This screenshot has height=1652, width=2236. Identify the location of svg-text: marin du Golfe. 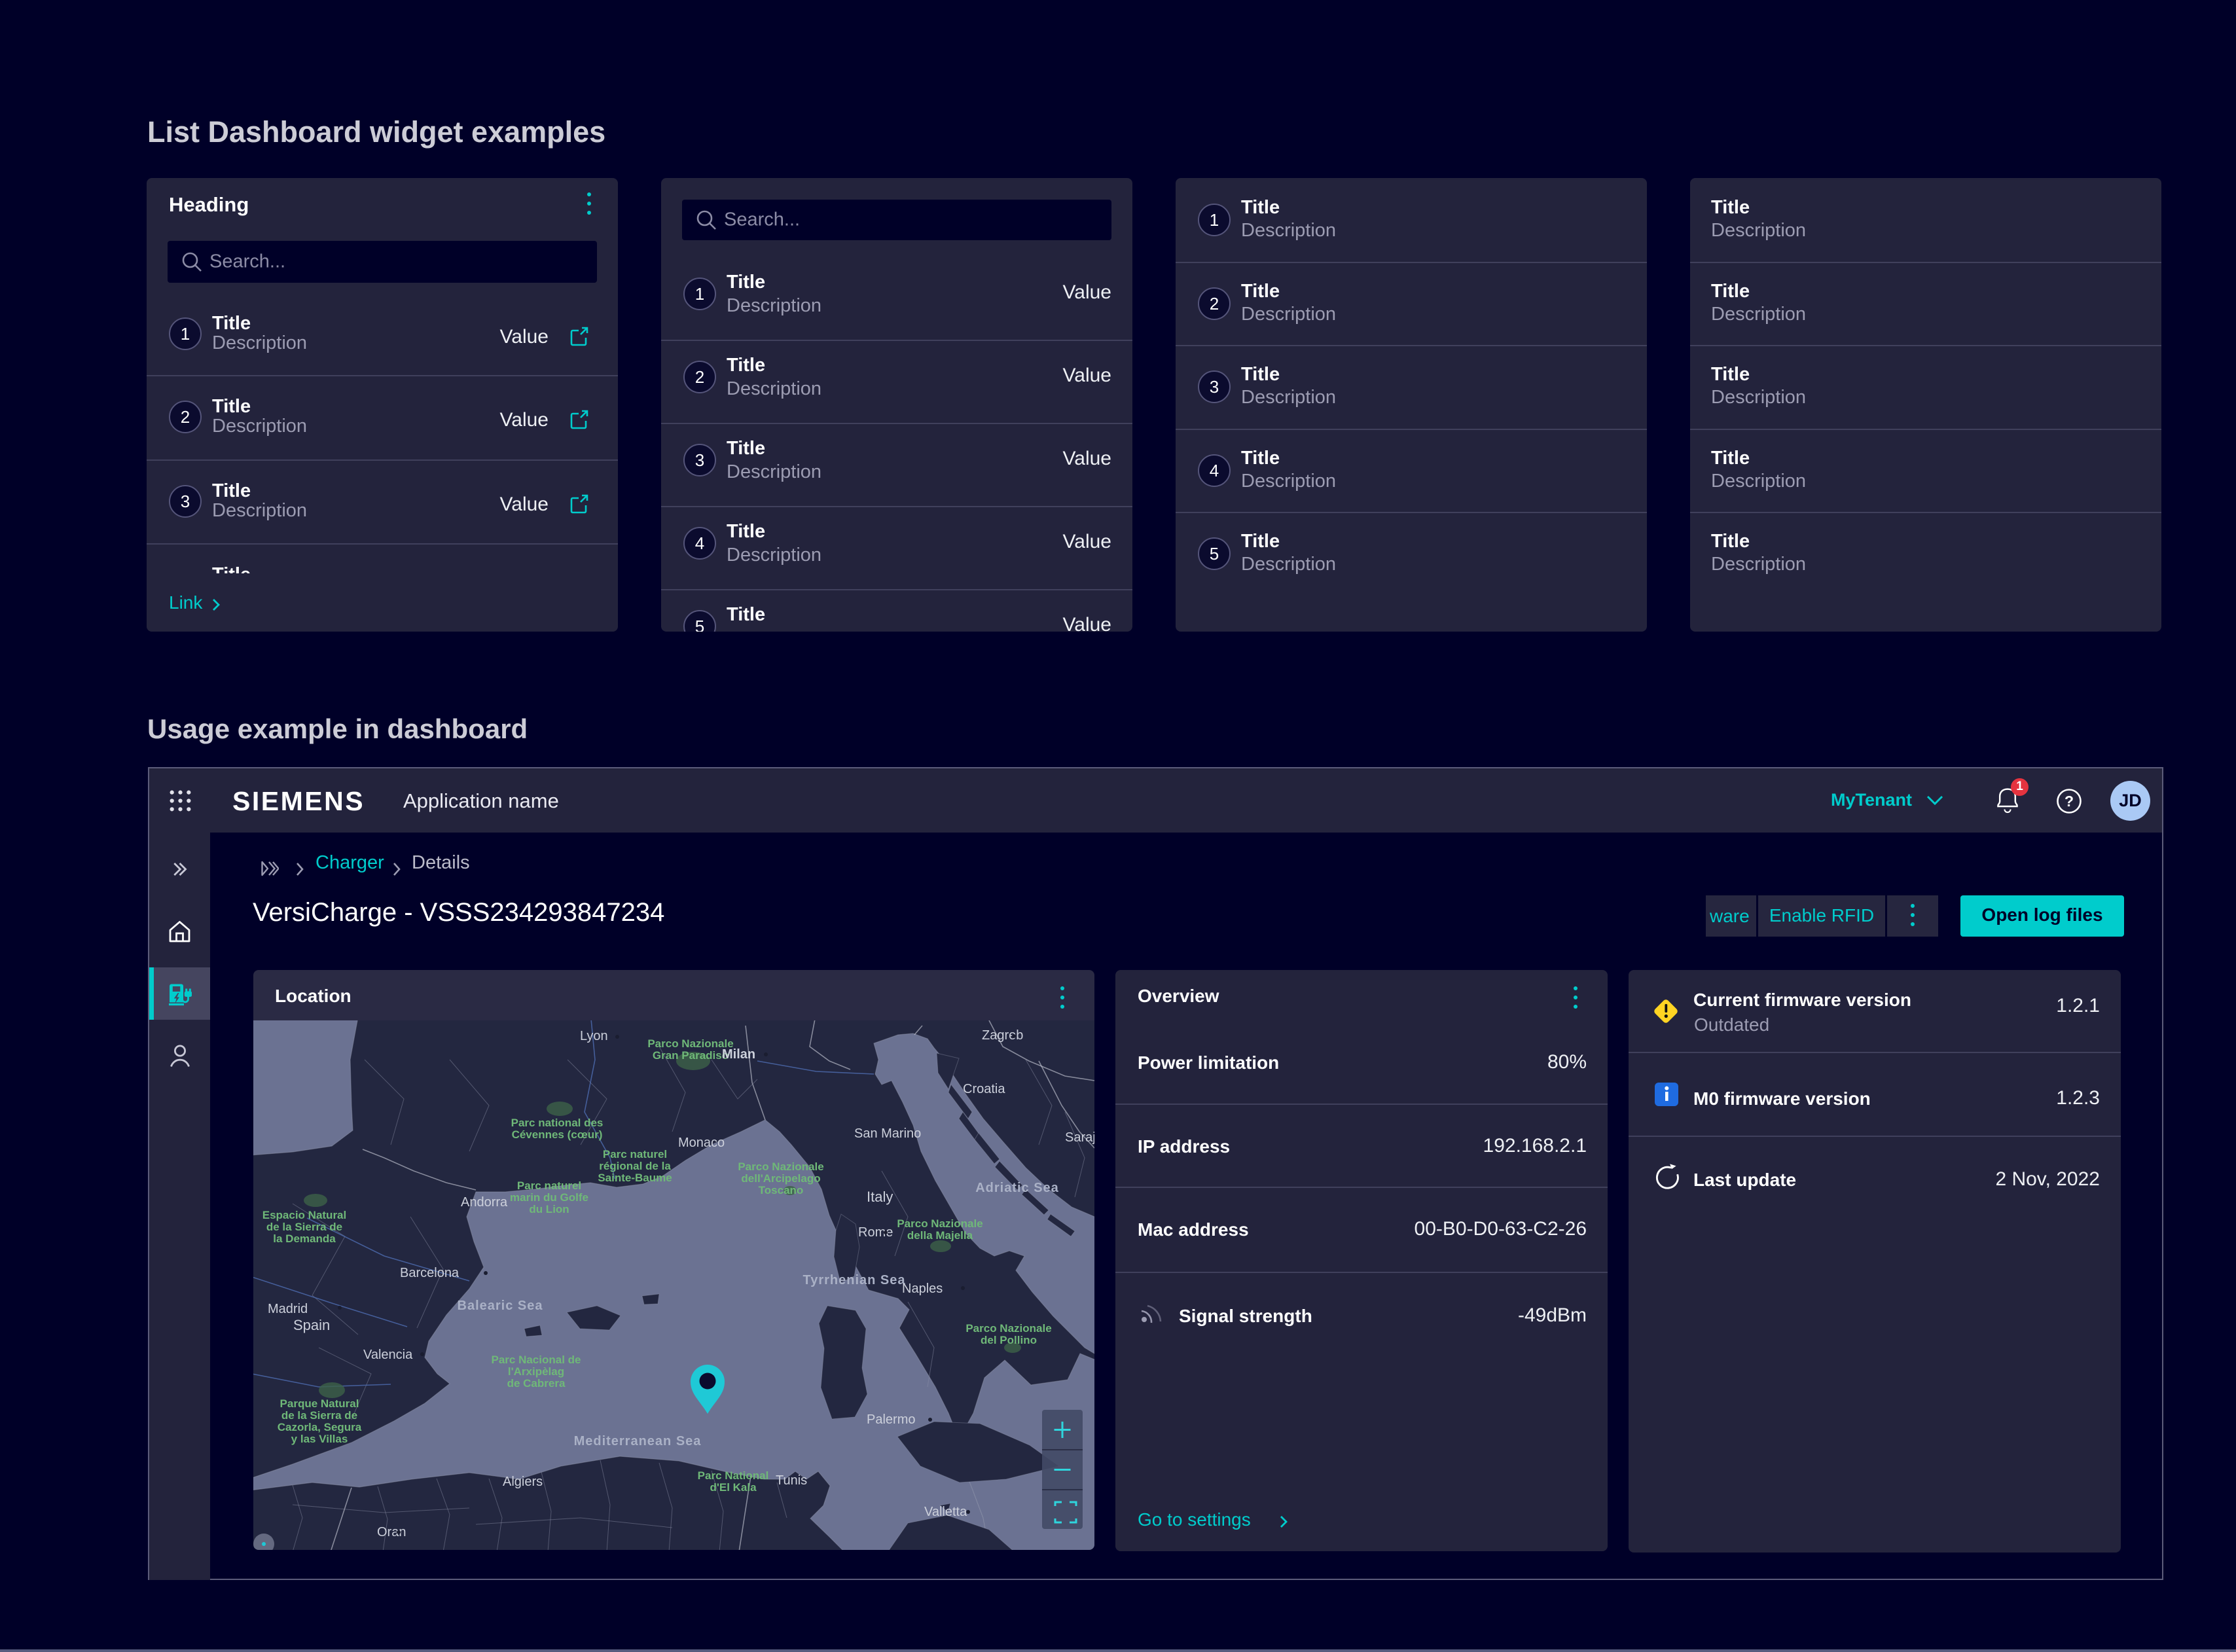
(549, 1197).